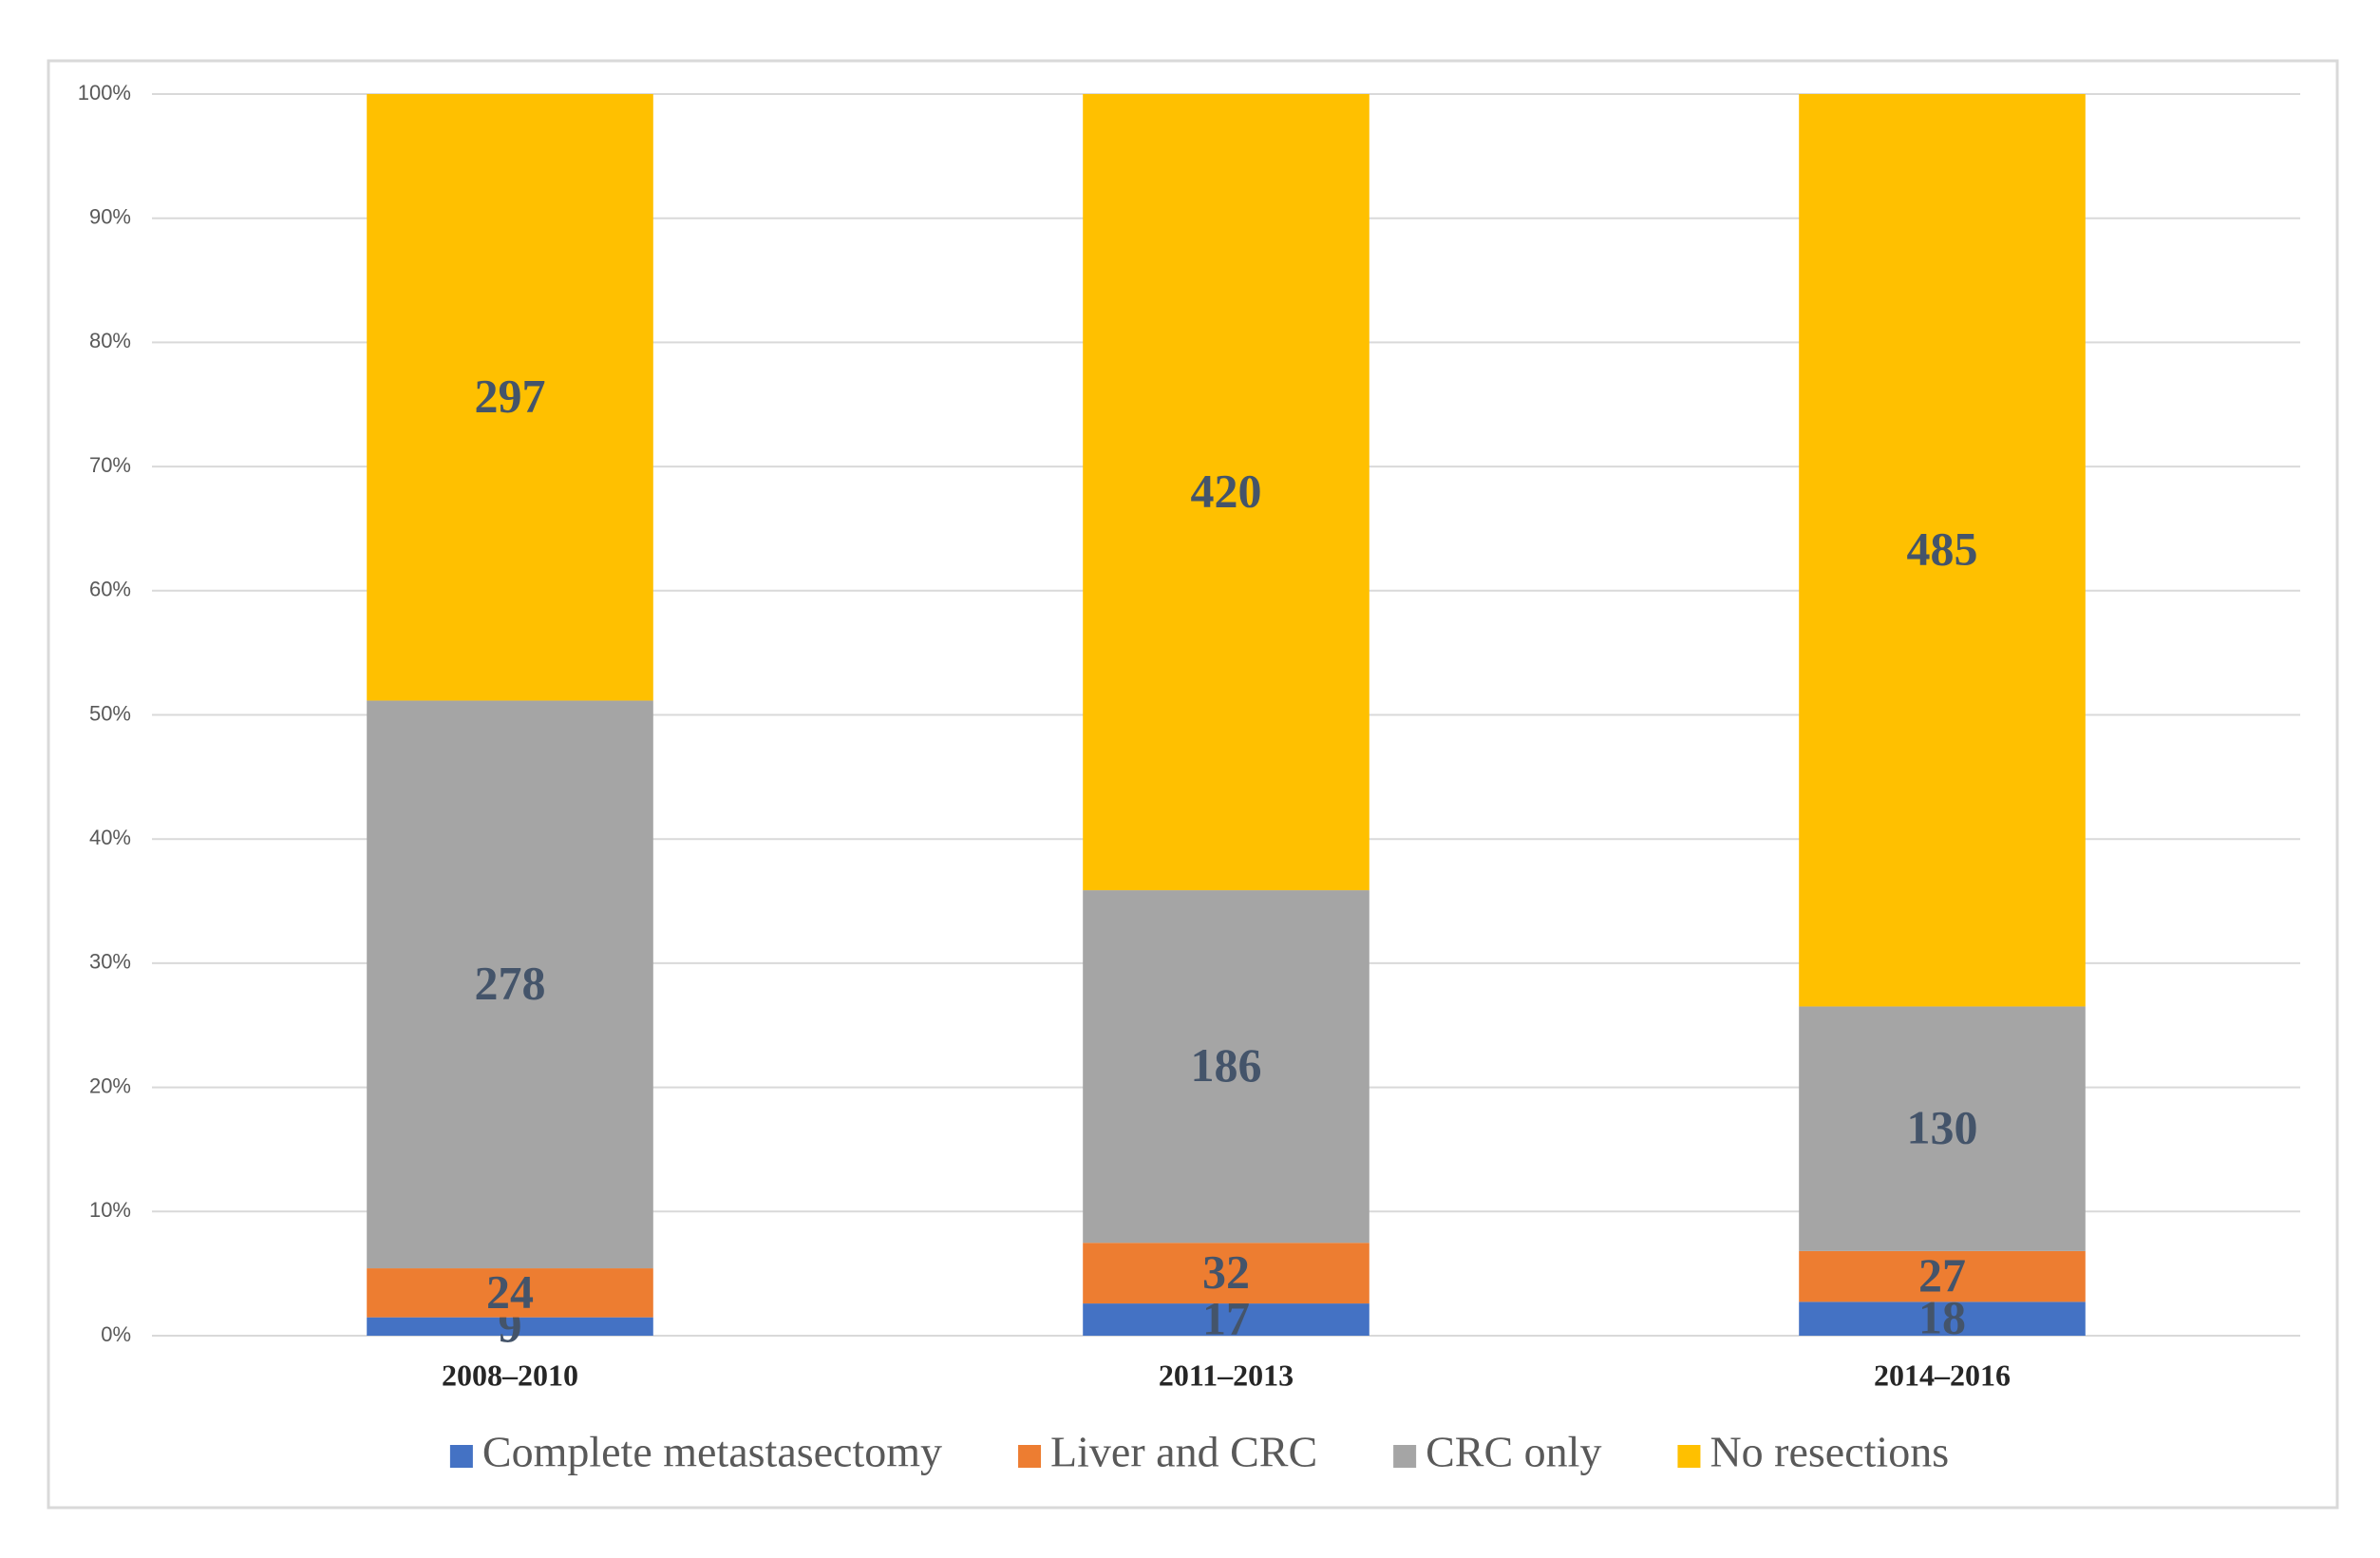  I want to click on y-tick-label: 100%, so click(104, 92).